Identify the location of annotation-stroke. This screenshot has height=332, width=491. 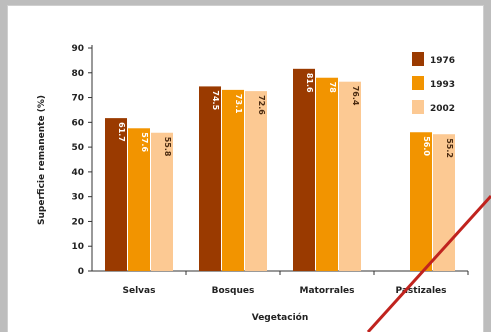
(428, 263).